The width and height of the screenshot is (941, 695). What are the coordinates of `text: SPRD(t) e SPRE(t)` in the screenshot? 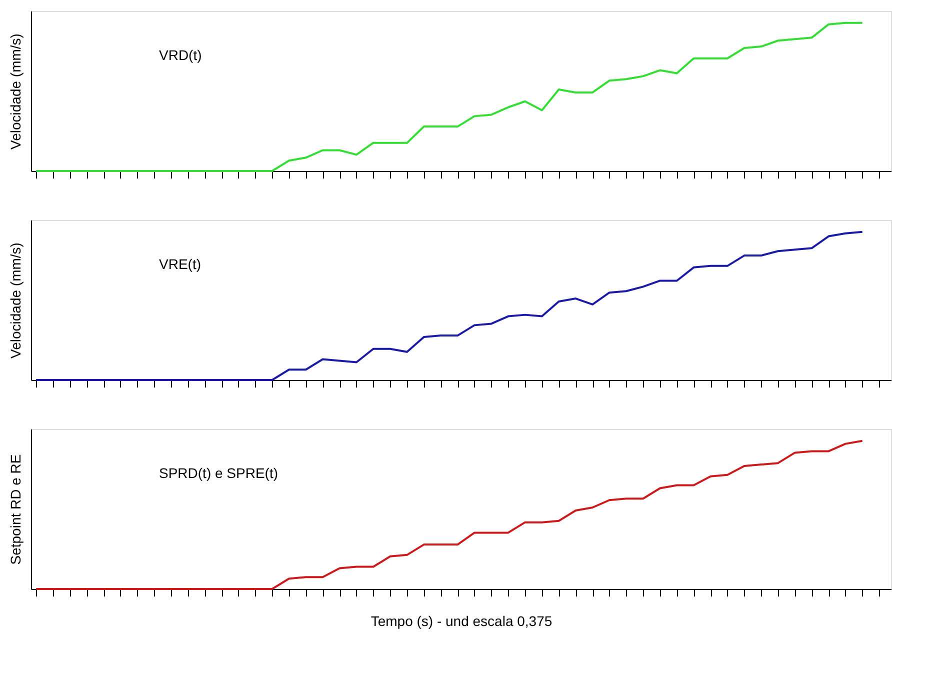 It's located at (218, 473).